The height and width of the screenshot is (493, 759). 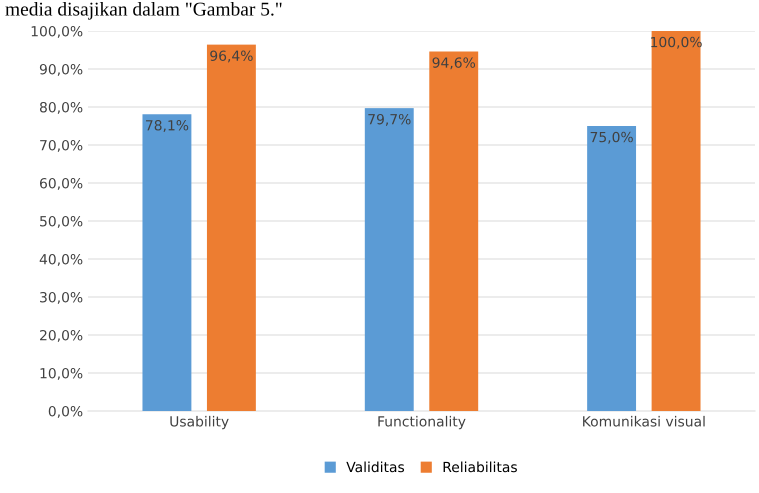 I want to click on y-tick-label: 60,0%, so click(x=61, y=184).